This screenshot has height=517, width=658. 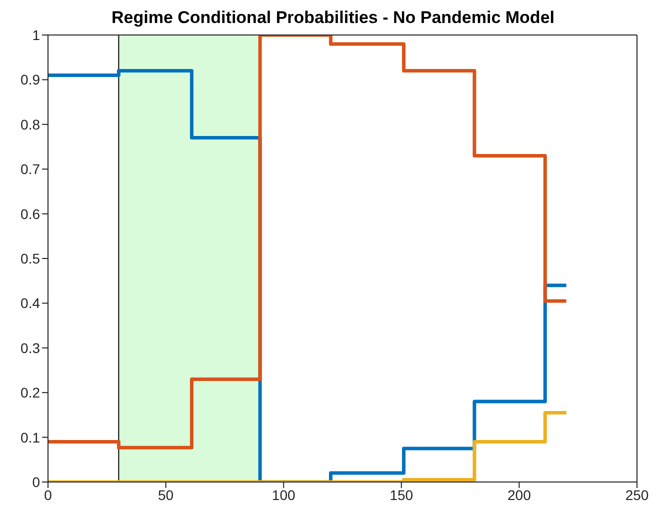 What do you see at coordinates (637, 494) in the screenshot?
I see `x-tick-label: 250` at bounding box center [637, 494].